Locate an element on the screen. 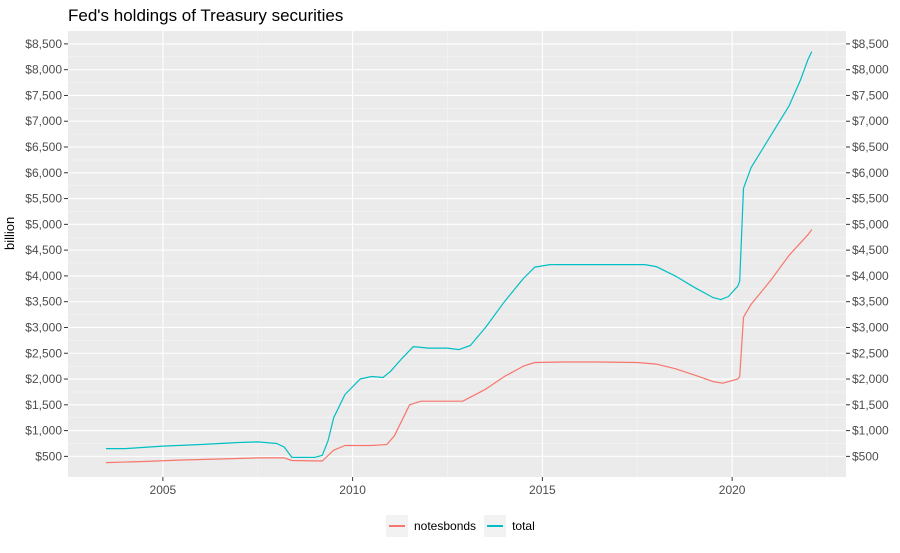  y-tick-label: $1,500 is located at coordinates (43, 405).